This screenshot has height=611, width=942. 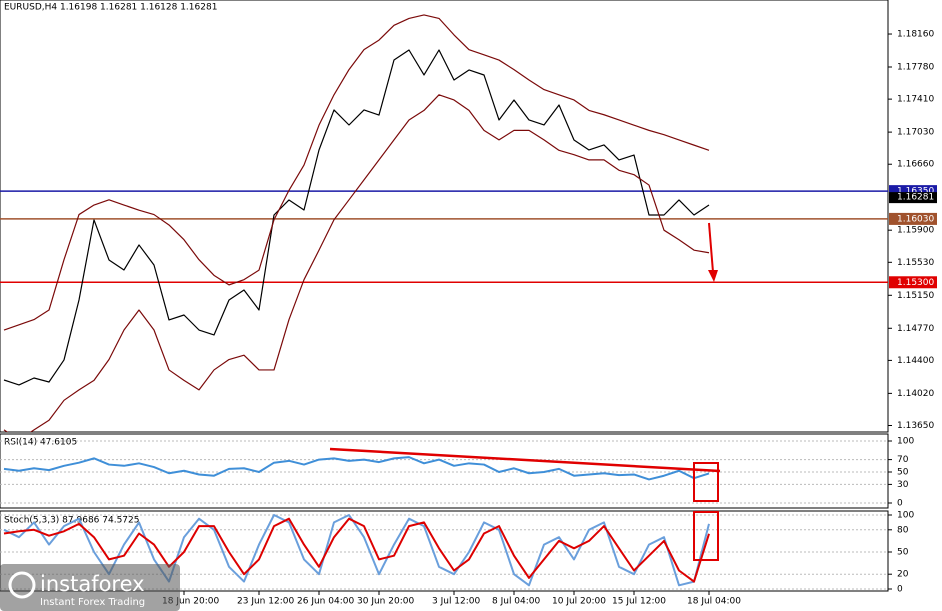 I want to click on x-tick-label: 23 Jun 12:00, so click(x=265, y=602).